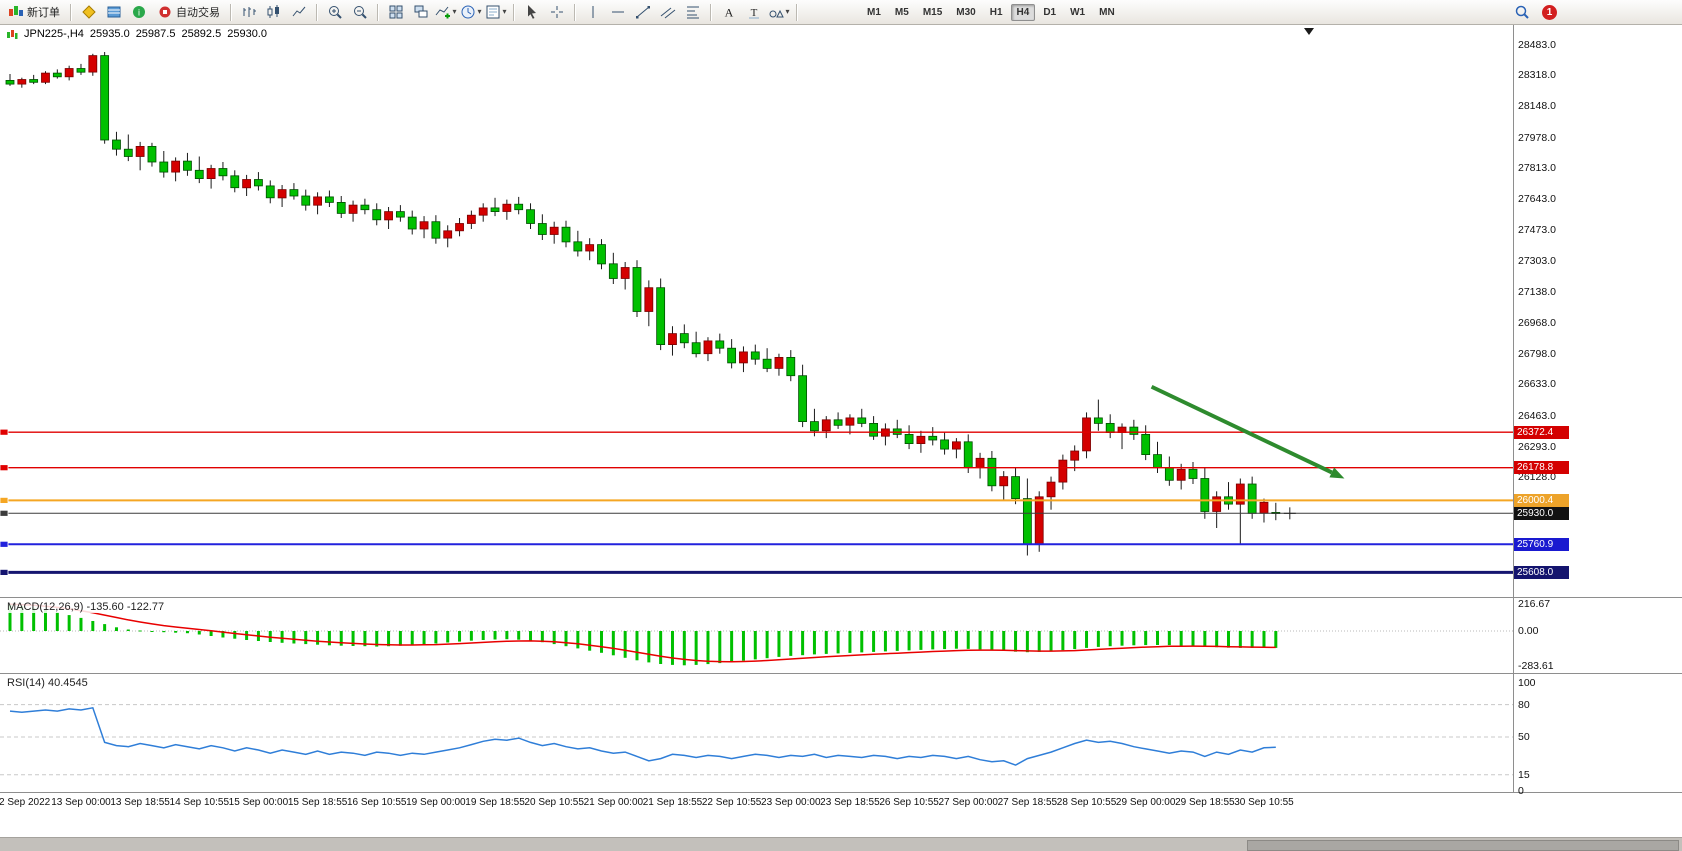 Image resolution: width=1682 pixels, height=851 pixels. I want to click on svg-text: A, so click(729, 13).